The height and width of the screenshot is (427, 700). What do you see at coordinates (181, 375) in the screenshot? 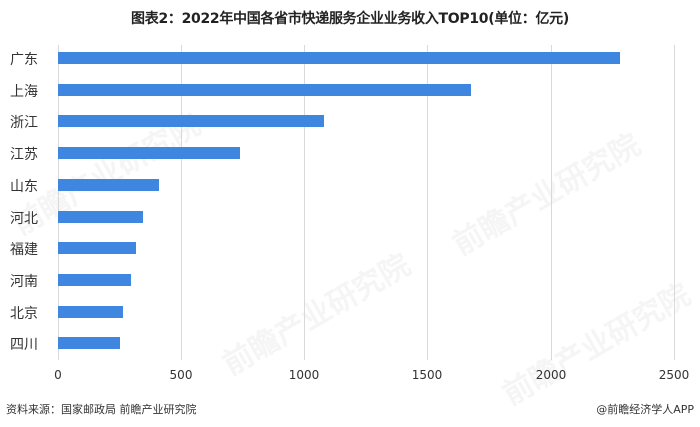
I see `x-tick-label: 500` at bounding box center [181, 375].